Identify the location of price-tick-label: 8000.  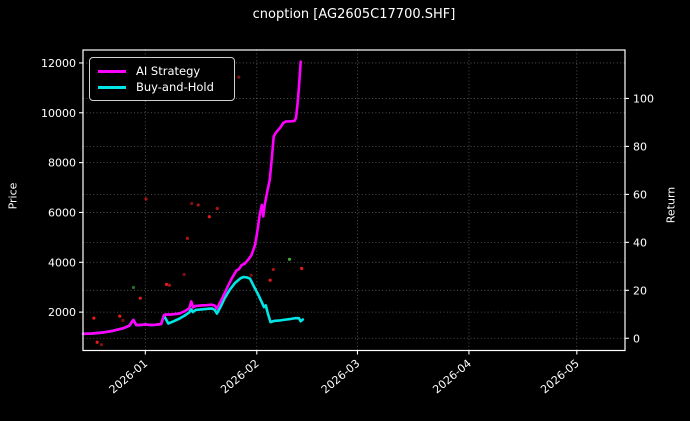
(62, 163).